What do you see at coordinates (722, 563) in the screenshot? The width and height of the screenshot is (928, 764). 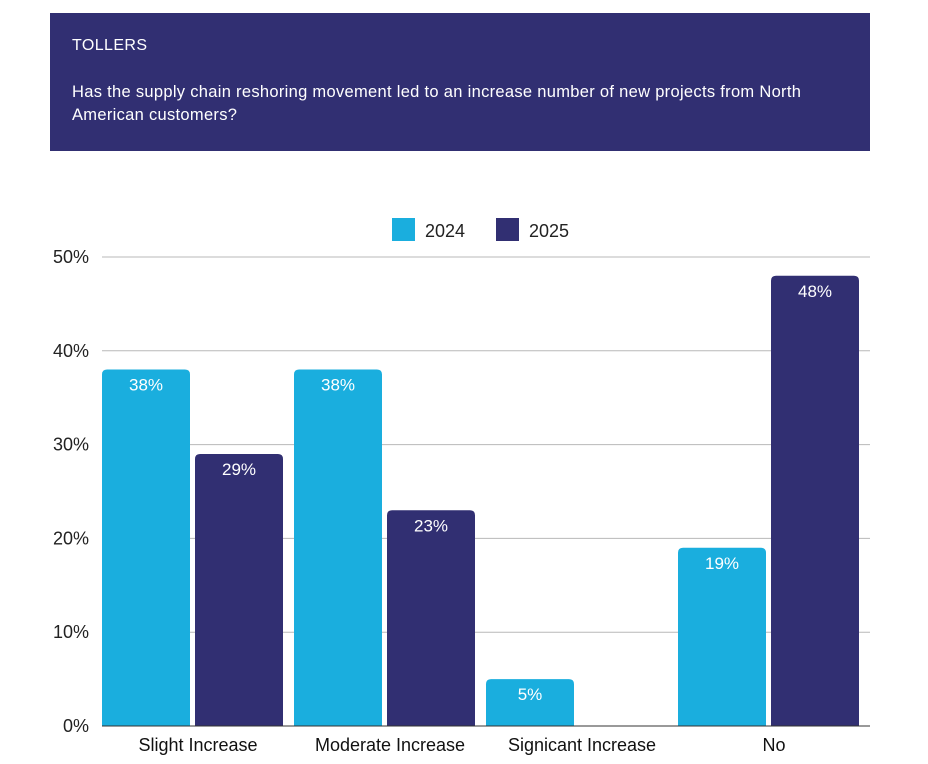 I see `data-label: 19%` at bounding box center [722, 563].